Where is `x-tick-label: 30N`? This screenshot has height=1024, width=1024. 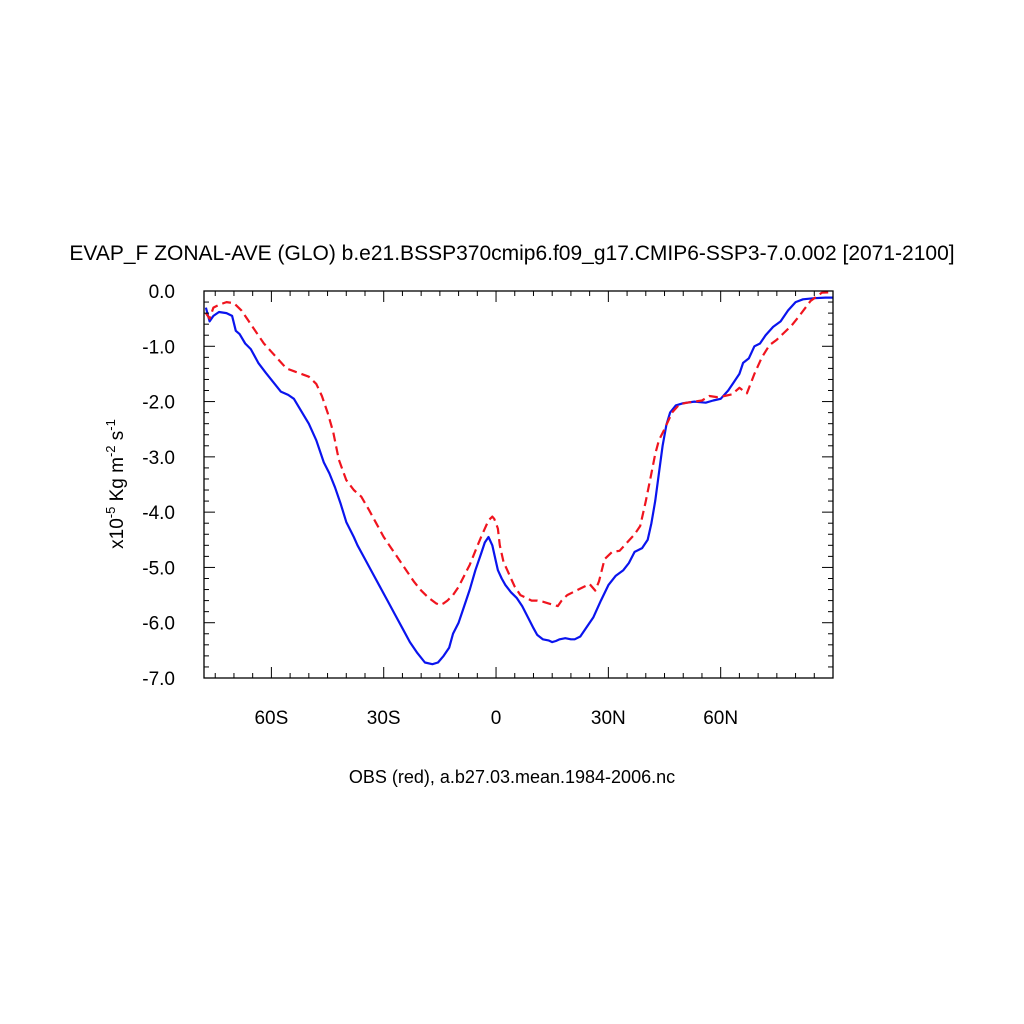
x-tick-label: 30N is located at coordinates (608, 718).